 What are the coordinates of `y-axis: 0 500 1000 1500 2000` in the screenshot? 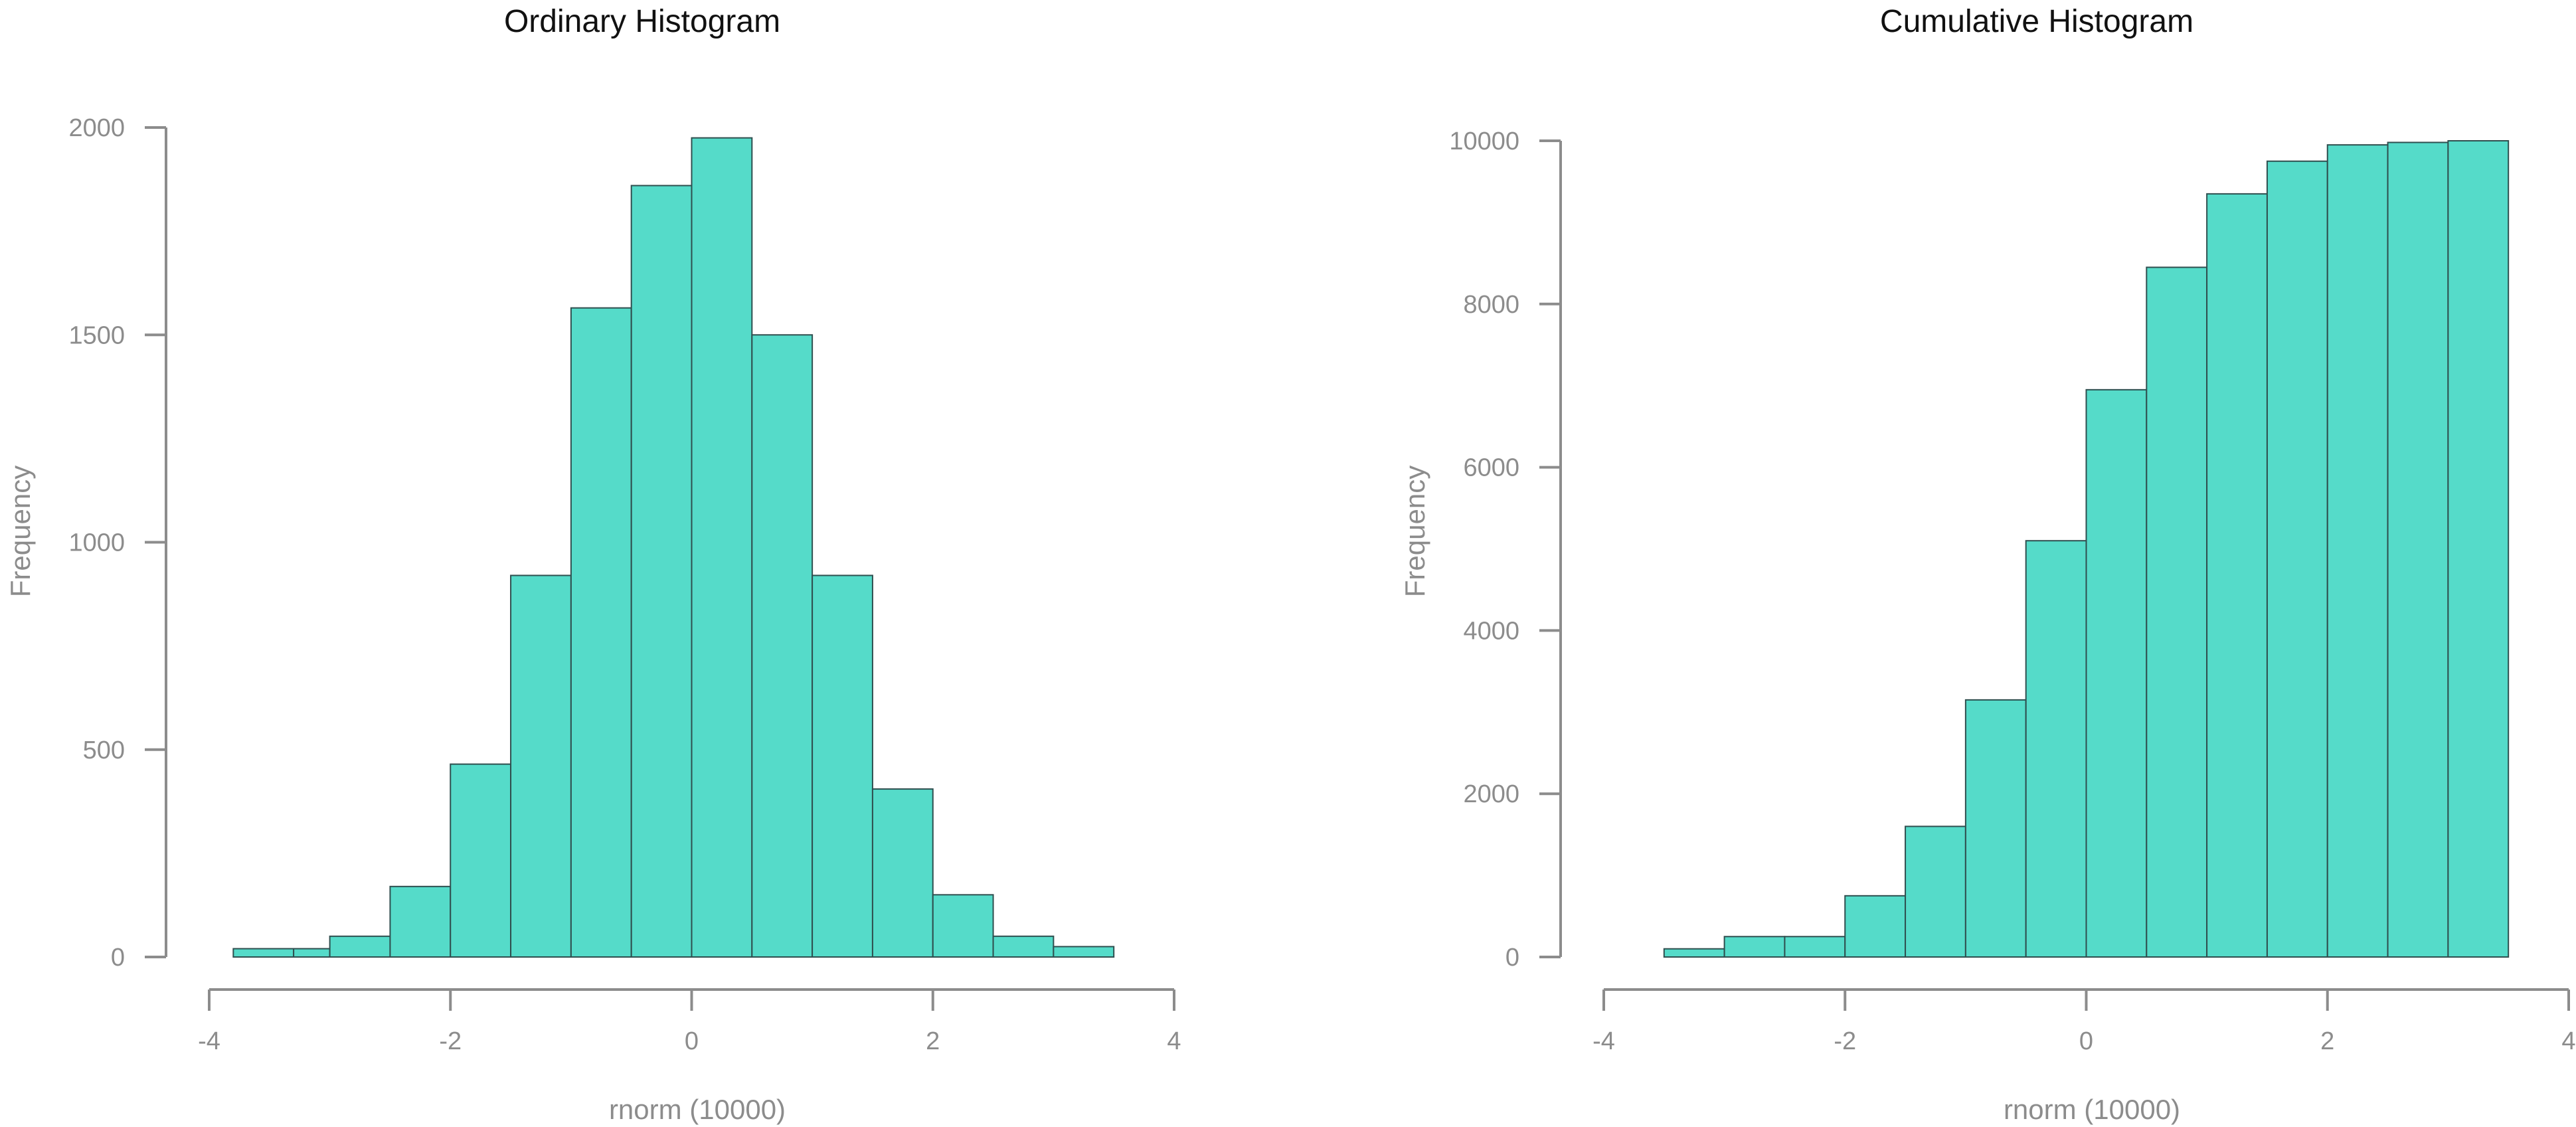 It's located at (117, 543).